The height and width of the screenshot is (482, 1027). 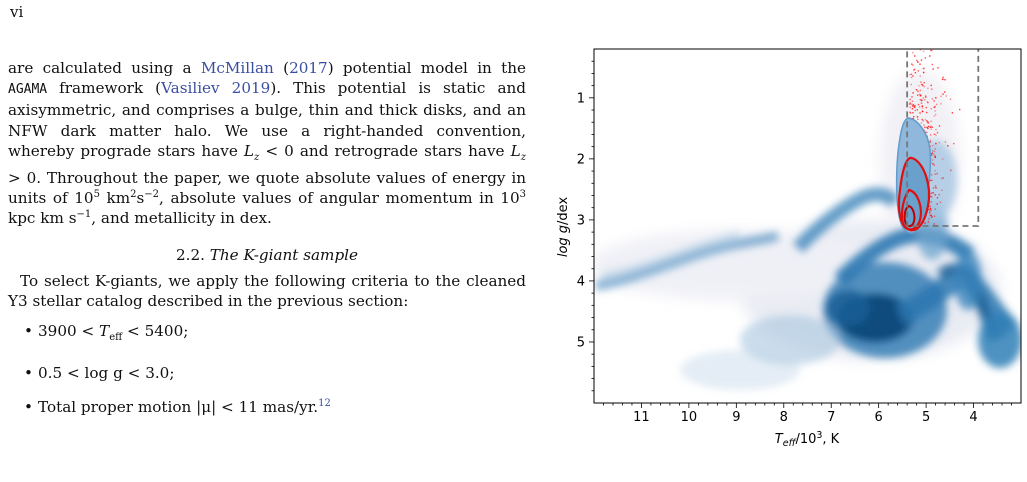 I want to click on citation-link: McMillan, so click(x=237, y=68).